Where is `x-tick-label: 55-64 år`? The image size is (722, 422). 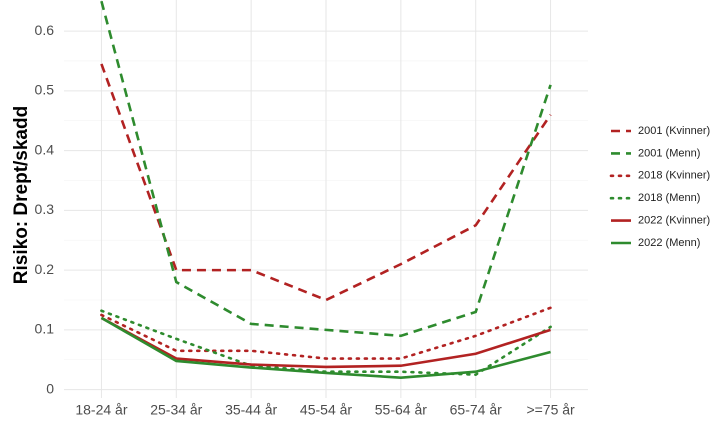
x-tick-label: 55-64 år is located at coordinates (401, 410).